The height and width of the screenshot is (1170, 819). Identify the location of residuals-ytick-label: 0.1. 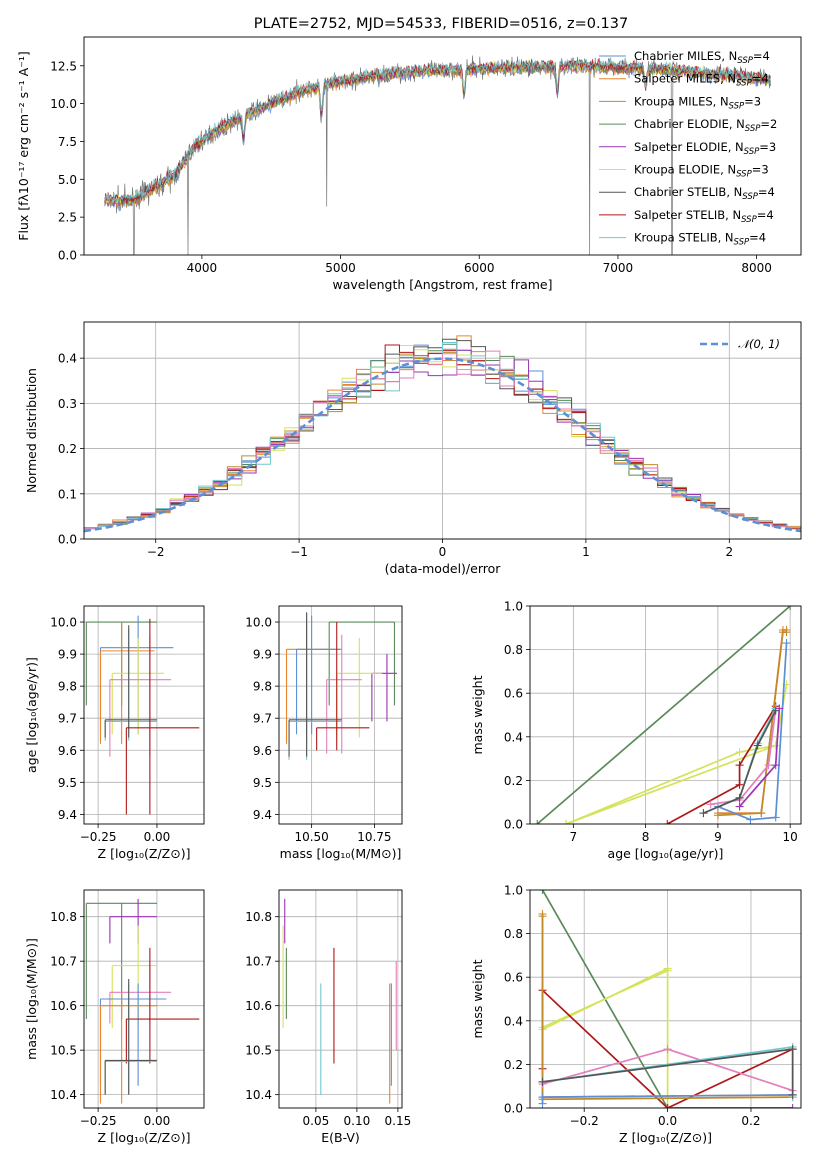
(67, 494).